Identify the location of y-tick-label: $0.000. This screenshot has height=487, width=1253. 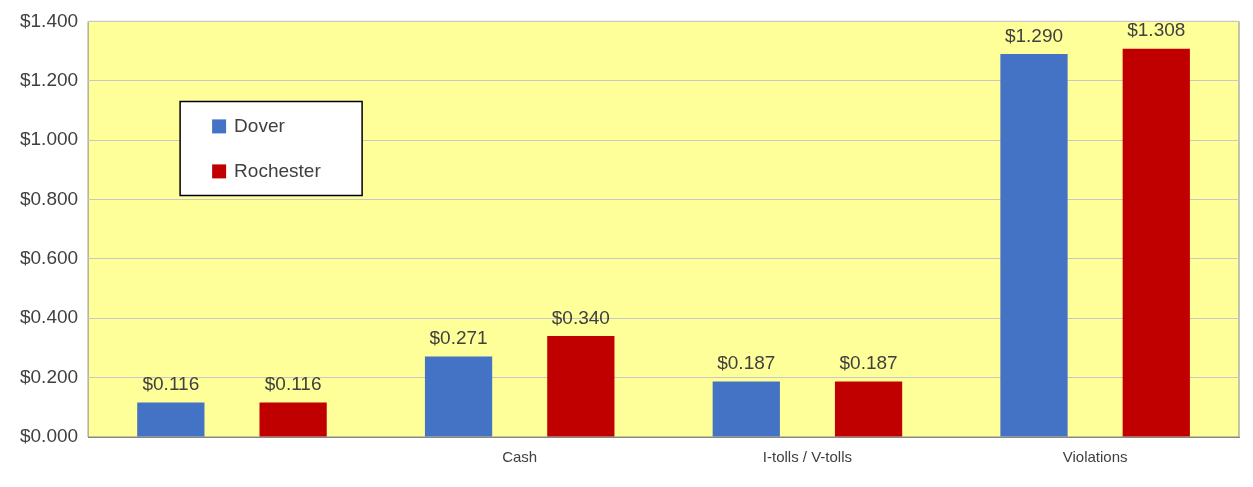
(49, 436).